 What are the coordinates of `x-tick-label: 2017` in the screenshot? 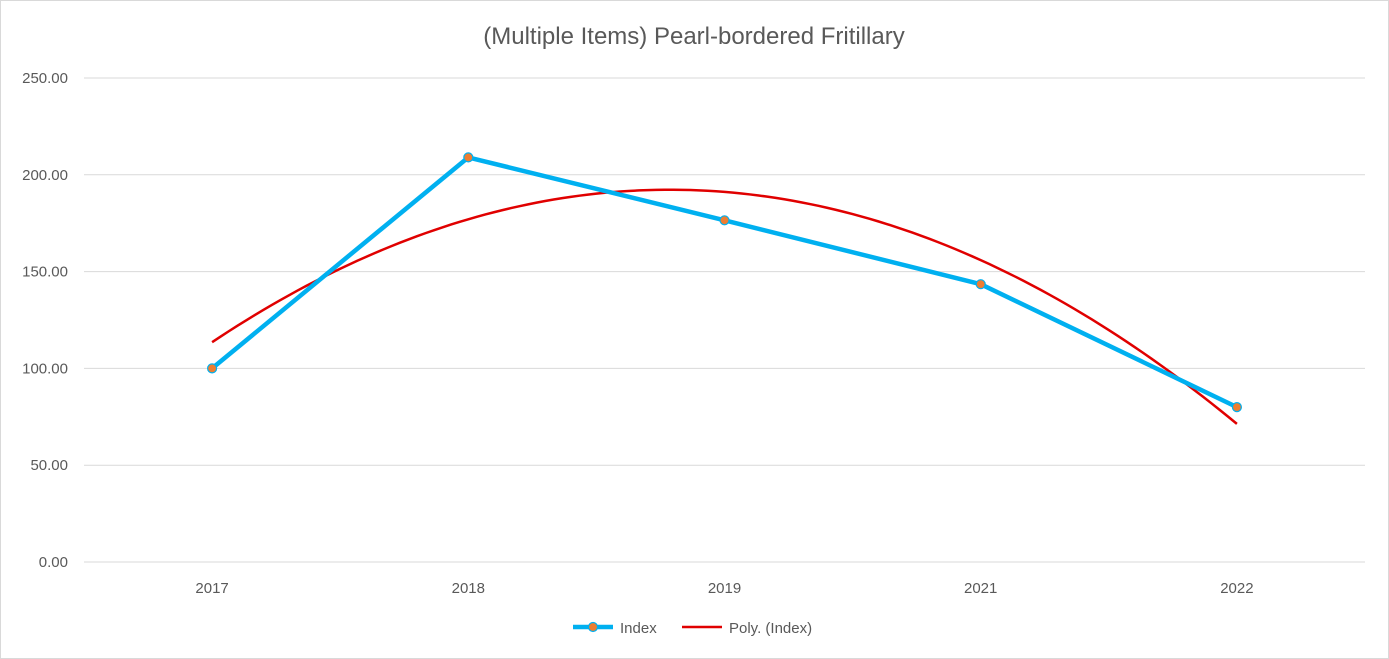 It's located at (211, 588).